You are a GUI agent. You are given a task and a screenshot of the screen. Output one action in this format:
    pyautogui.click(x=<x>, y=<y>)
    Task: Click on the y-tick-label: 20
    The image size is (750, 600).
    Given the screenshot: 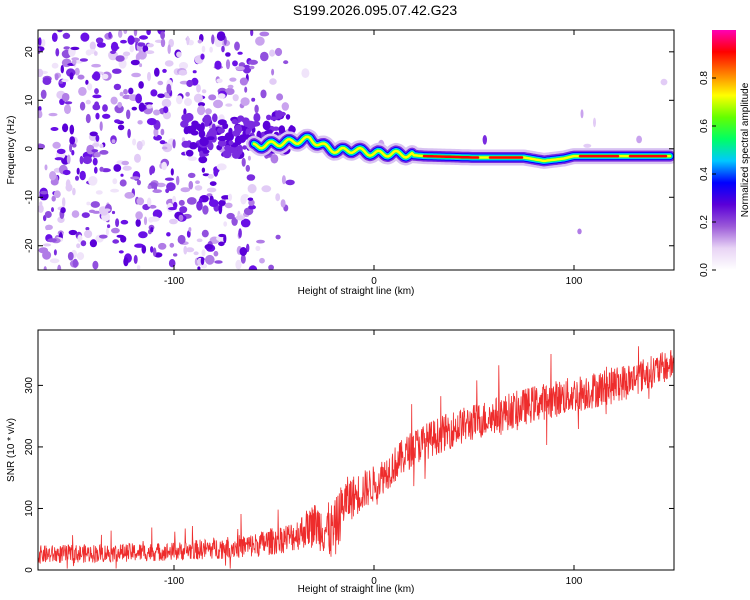 What is the action you would take?
    pyautogui.click(x=29, y=52)
    